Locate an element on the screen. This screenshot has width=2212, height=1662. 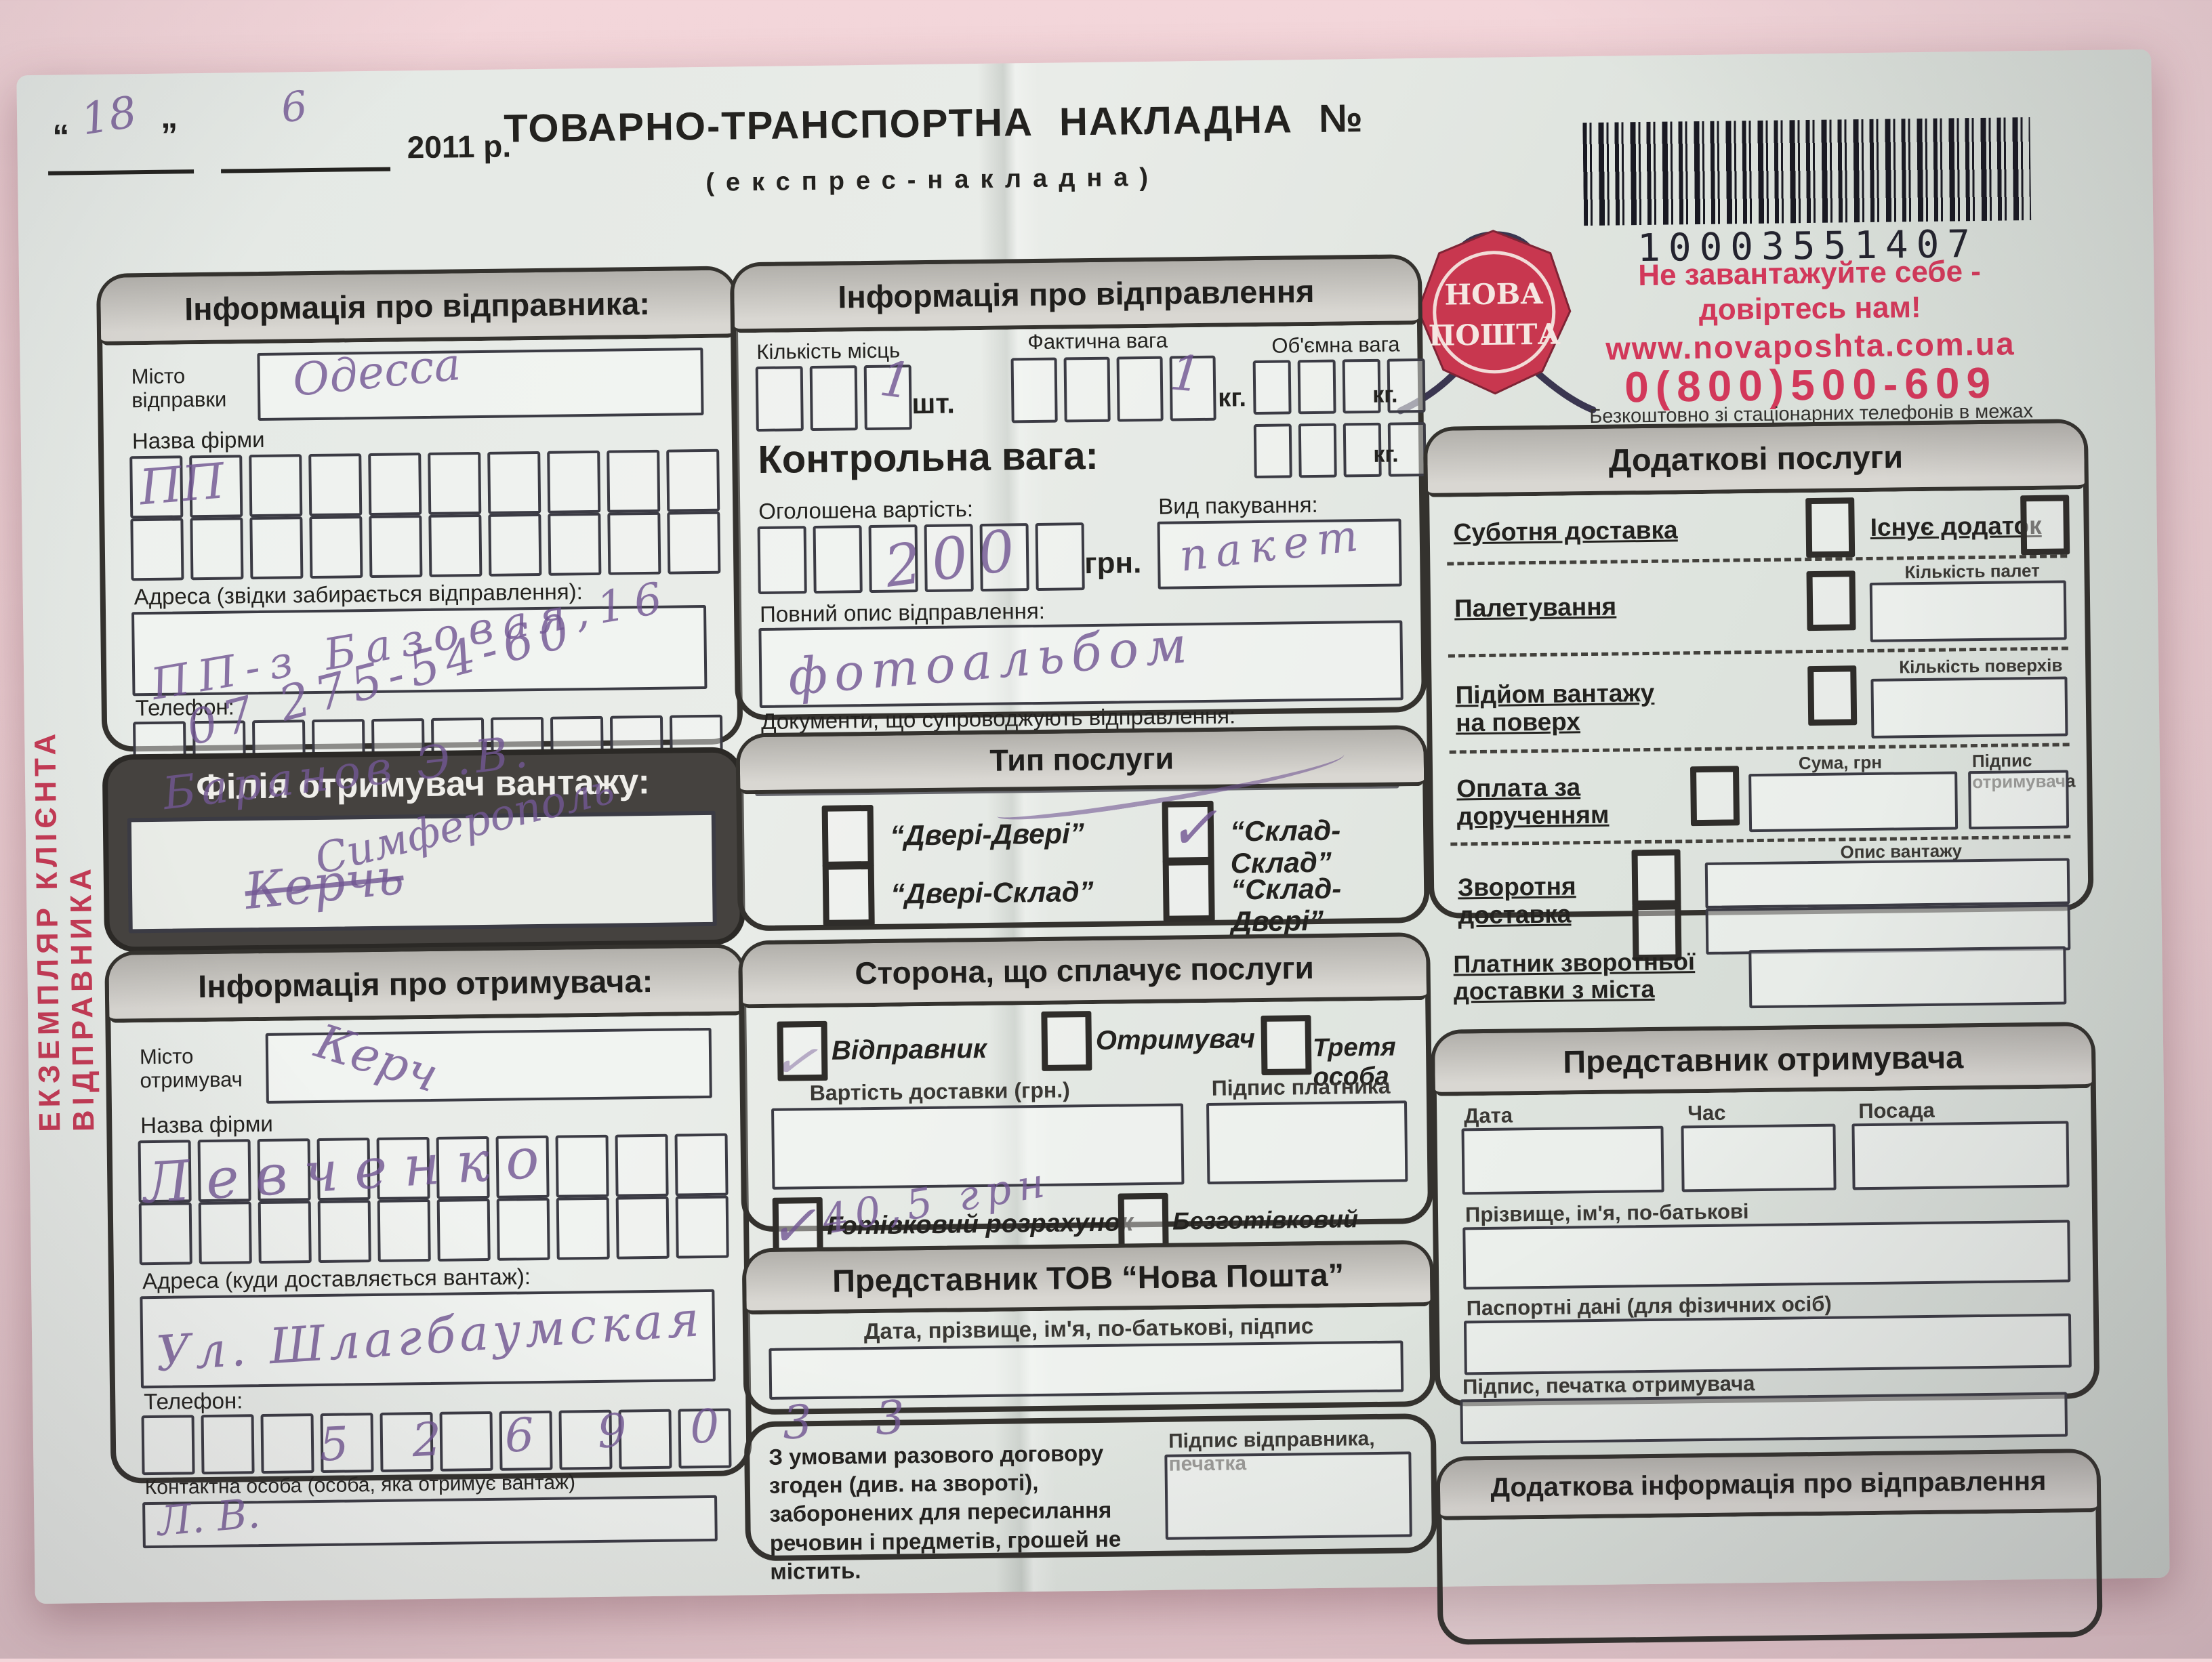
sender-city-label: Місто відправки is located at coordinates (179, 388).